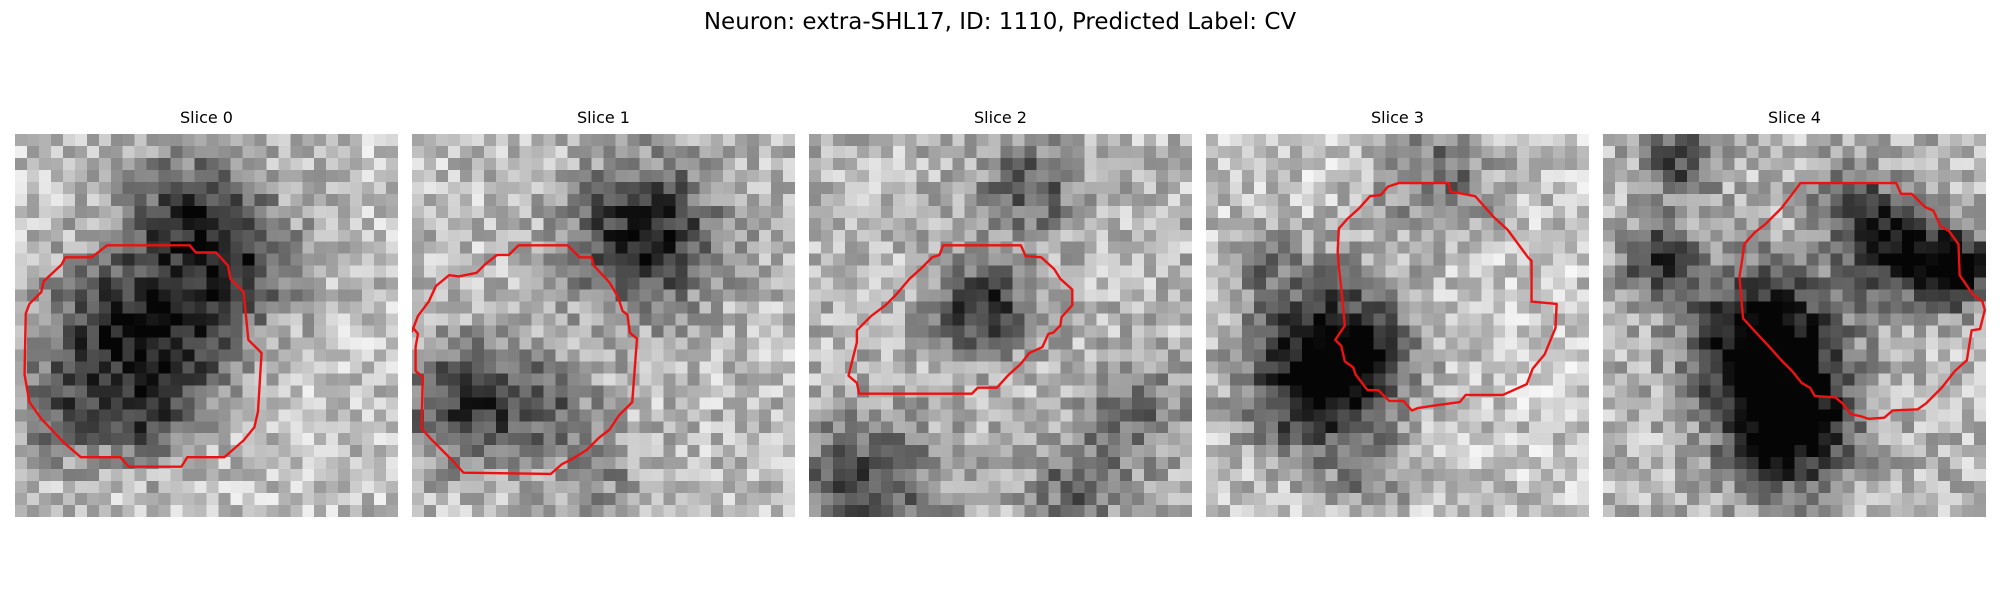 The image size is (2000, 600). I want to click on slice-title-4: Slice 4, so click(1794, 117).